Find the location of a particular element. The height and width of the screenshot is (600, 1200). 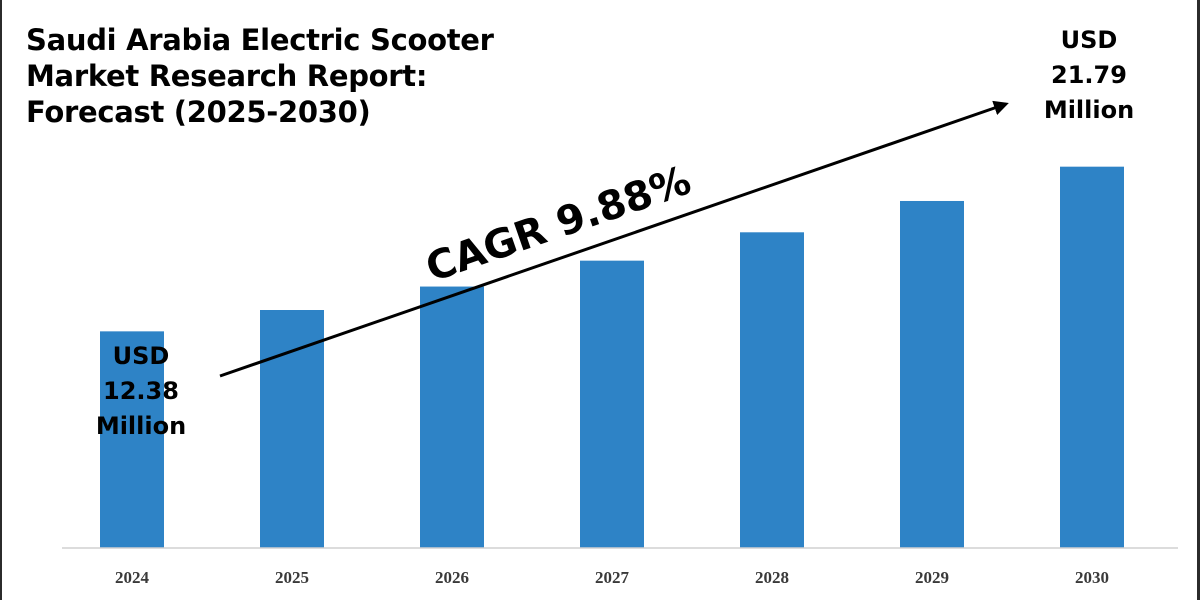

x-tick-2024: 2024 is located at coordinates (132, 577).